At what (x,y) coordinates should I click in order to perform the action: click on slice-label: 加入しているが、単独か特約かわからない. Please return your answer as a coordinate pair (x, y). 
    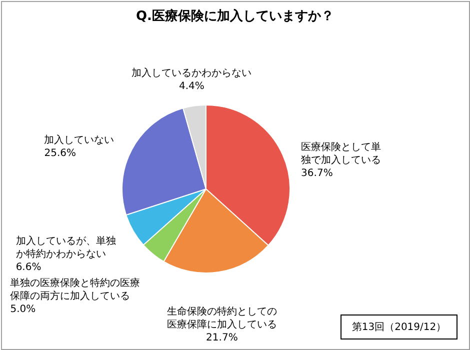
    Looking at the image, I should click on (66, 247).